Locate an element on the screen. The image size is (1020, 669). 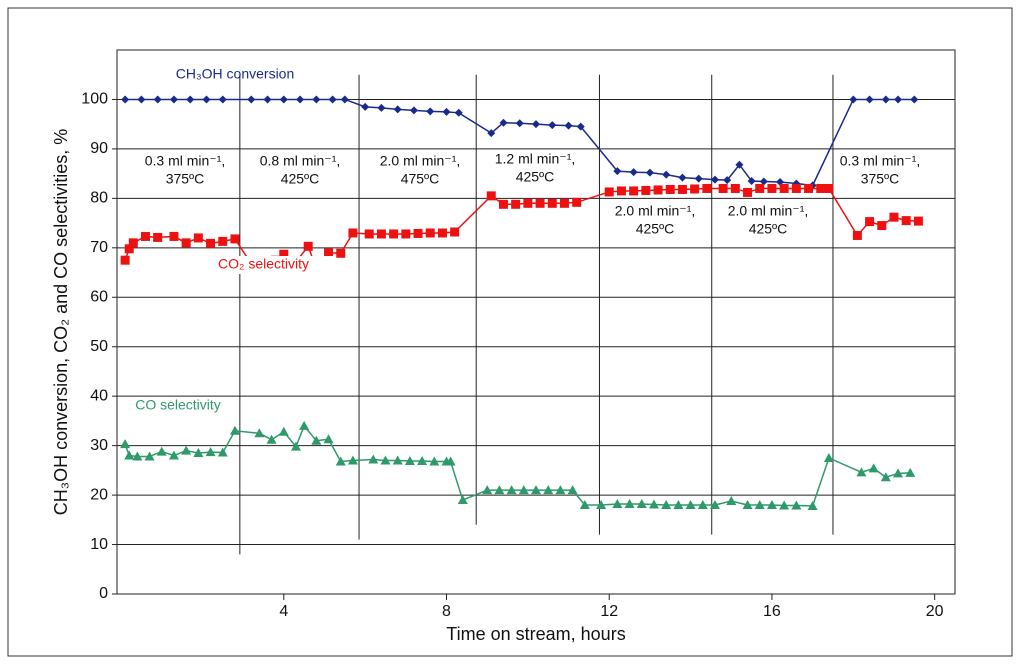
y-tick-label: 0 is located at coordinates (103, 593).